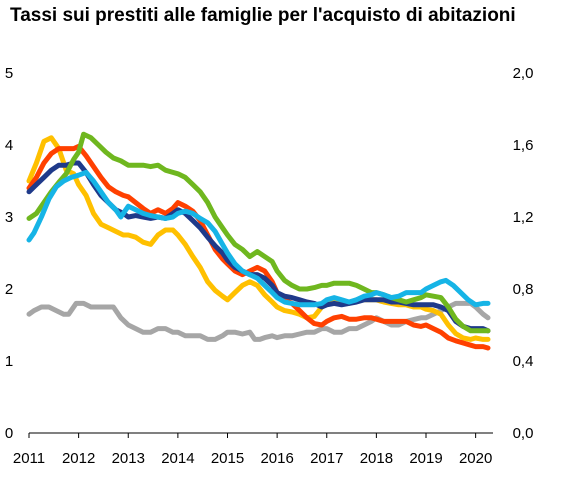  Describe the element at coordinates (523, 145) in the screenshot. I see `y-right-tick-label: 1,6` at that location.